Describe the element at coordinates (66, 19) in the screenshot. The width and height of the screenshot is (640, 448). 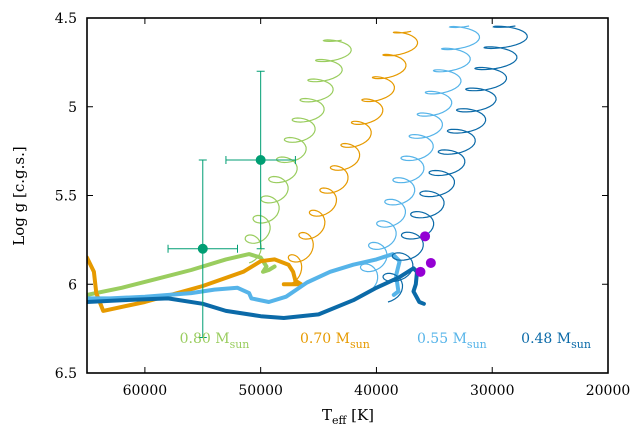
I see `y-tick-label: 4.5` at that location.